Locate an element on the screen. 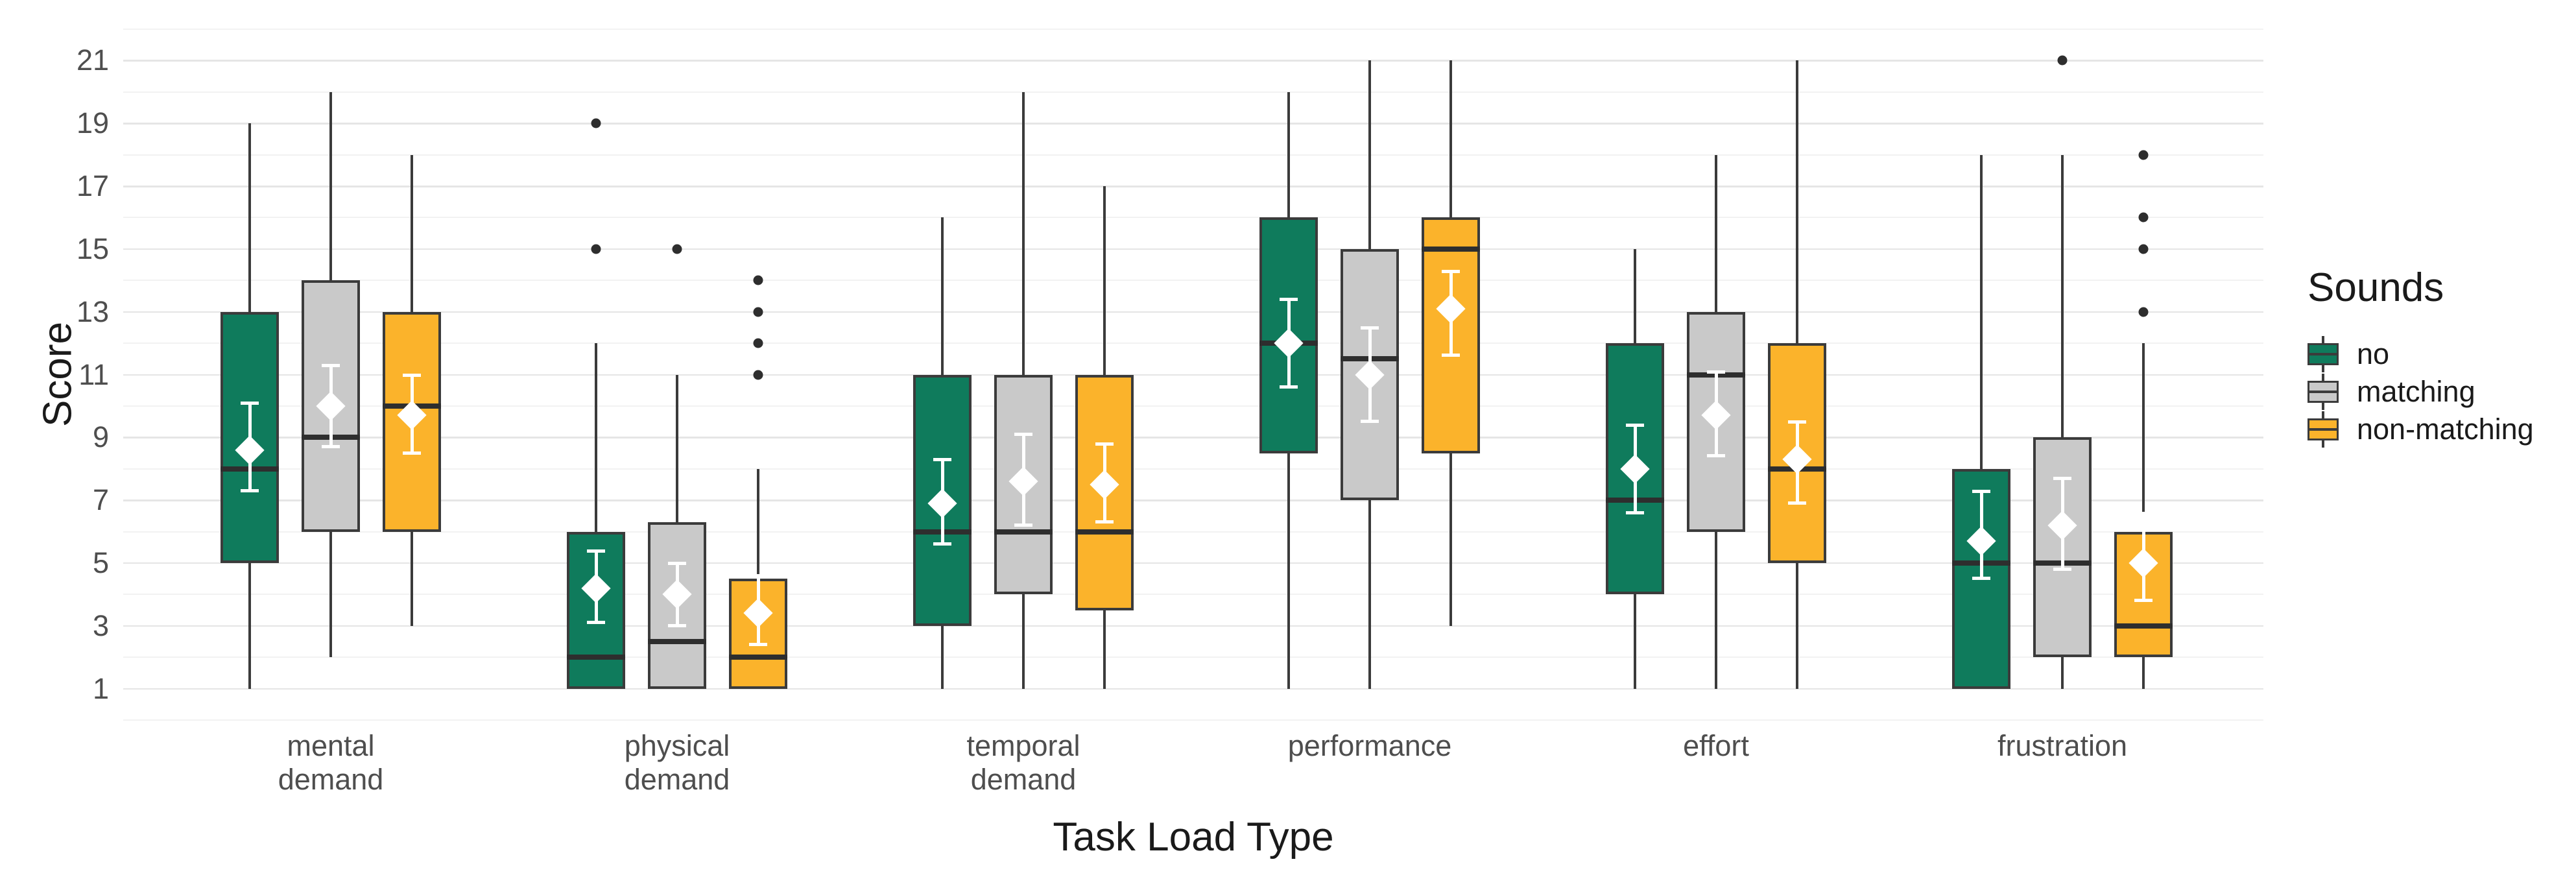 The width and height of the screenshot is (2576, 890). x-axis-title: Task Load Type is located at coordinates (1193, 838).